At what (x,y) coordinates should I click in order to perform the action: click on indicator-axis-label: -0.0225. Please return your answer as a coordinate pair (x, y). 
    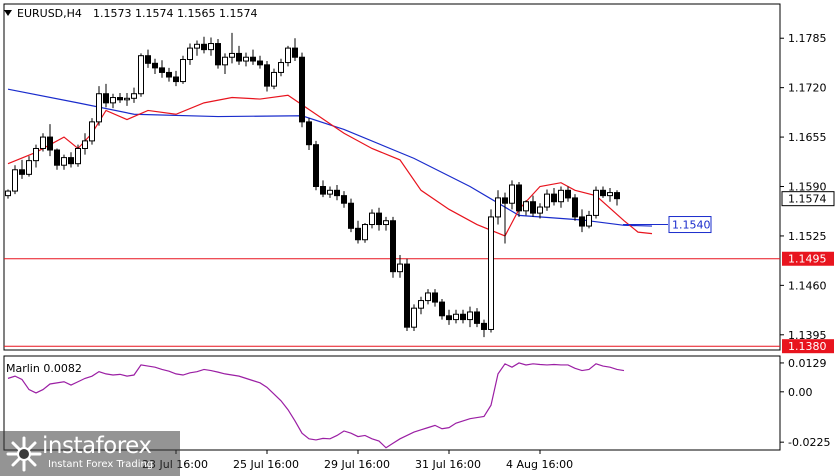
    Looking at the image, I should click on (809, 442).